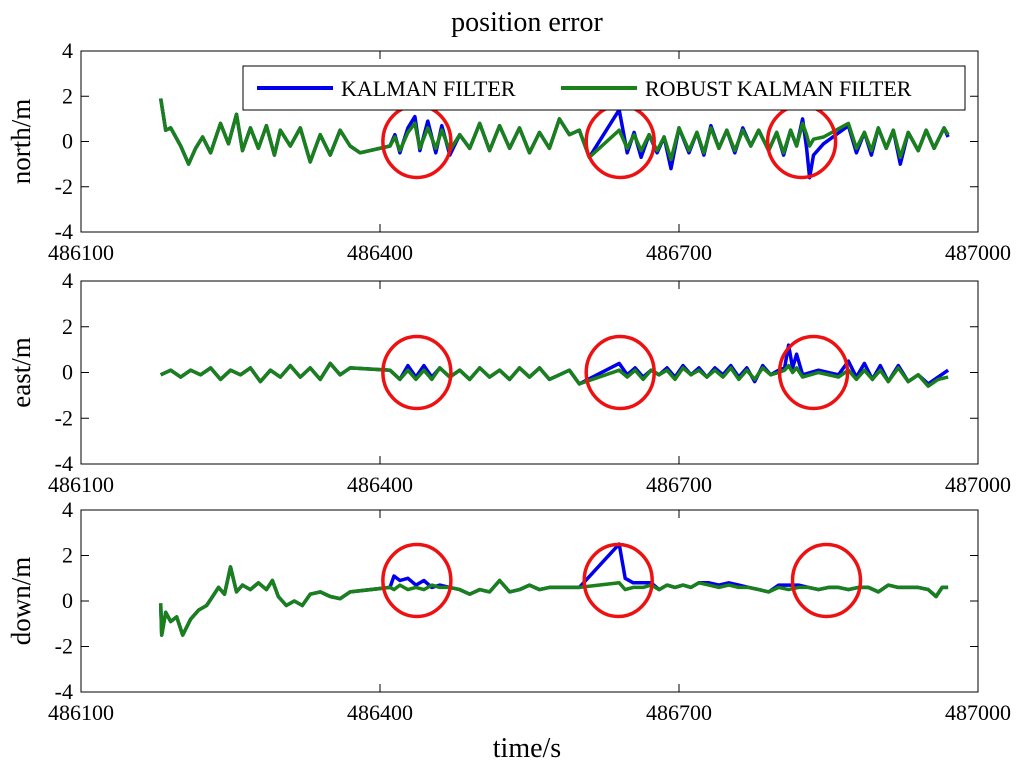 The height and width of the screenshot is (770, 1024). Describe the element at coordinates (64, 231) in the screenshot. I see `y-tick-label-0-0: -4` at that location.